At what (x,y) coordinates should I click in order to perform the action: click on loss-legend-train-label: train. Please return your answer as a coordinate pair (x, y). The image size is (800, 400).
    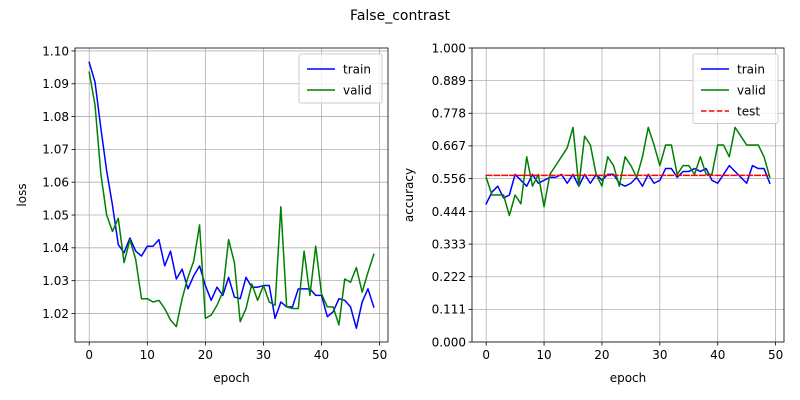
    Looking at the image, I should click on (357, 69).